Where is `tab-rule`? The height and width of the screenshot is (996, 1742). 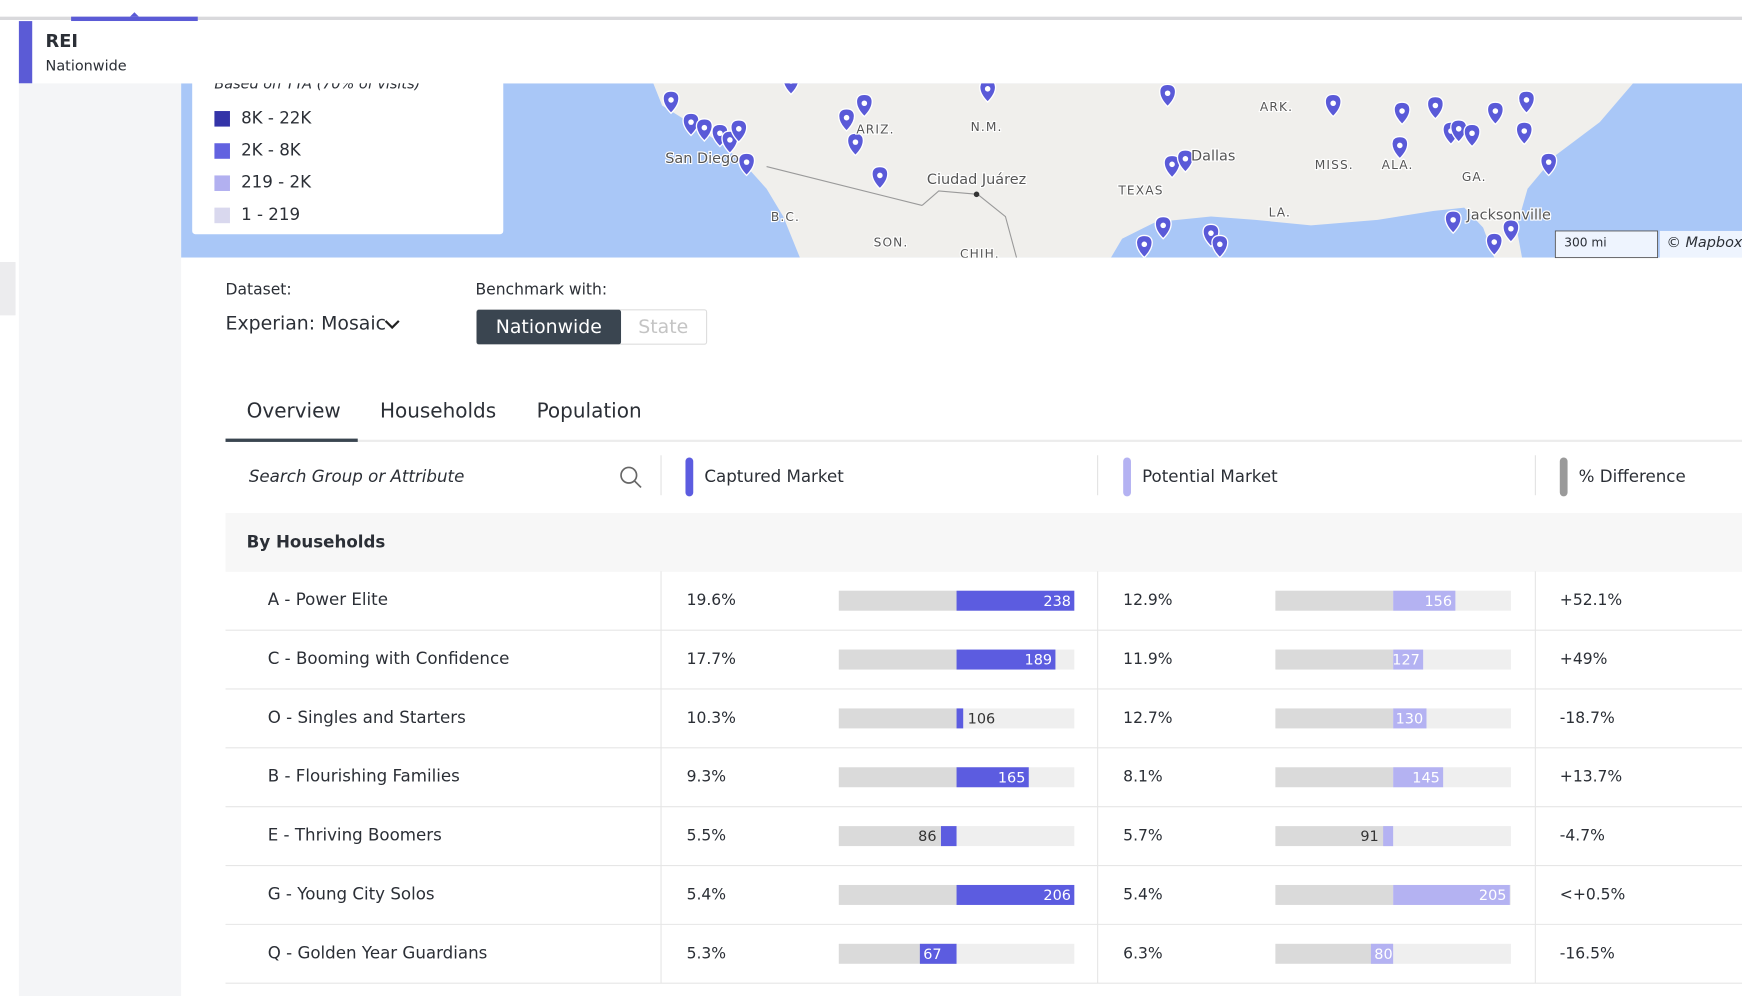 tab-rule is located at coordinates (983, 440).